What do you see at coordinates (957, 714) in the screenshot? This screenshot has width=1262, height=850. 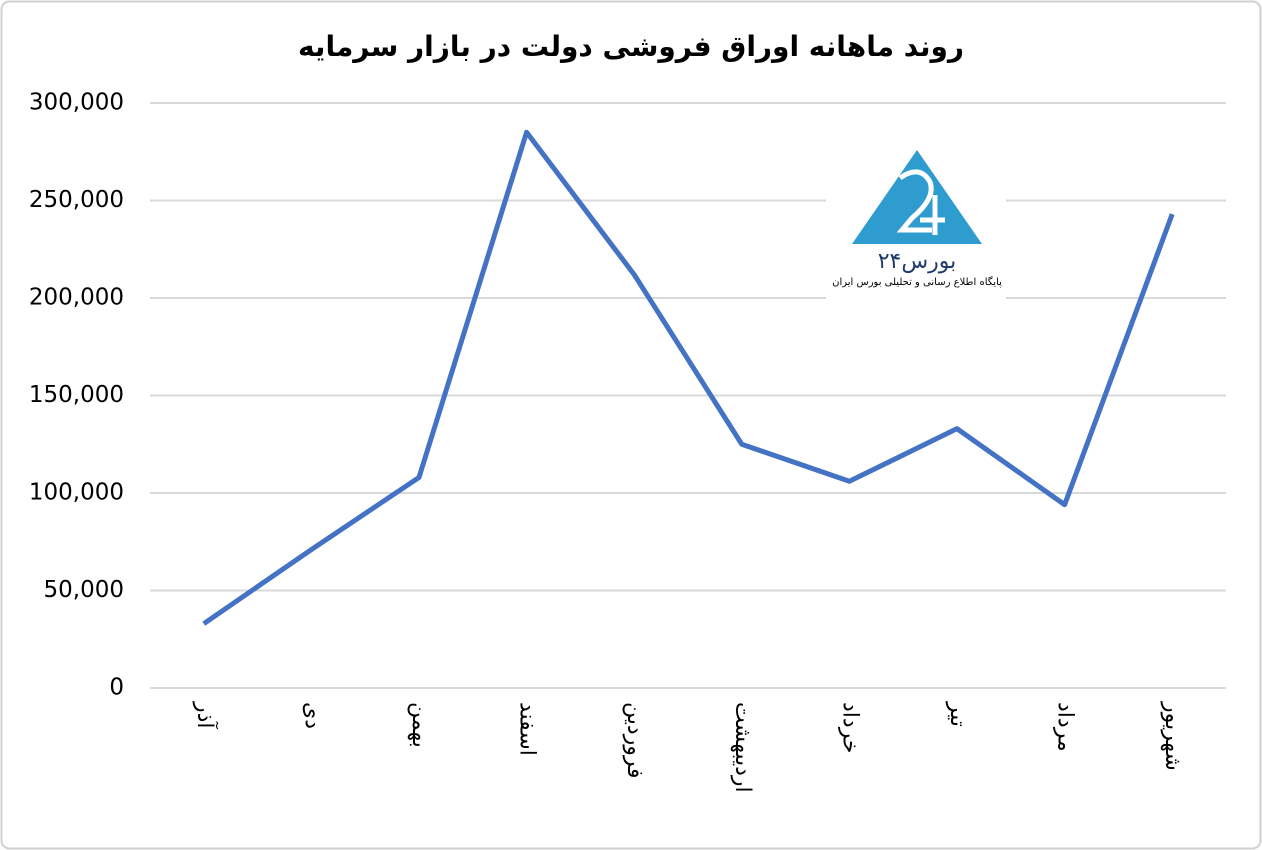 I see `x-tick-label: تیر` at bounding box center [957, 714].